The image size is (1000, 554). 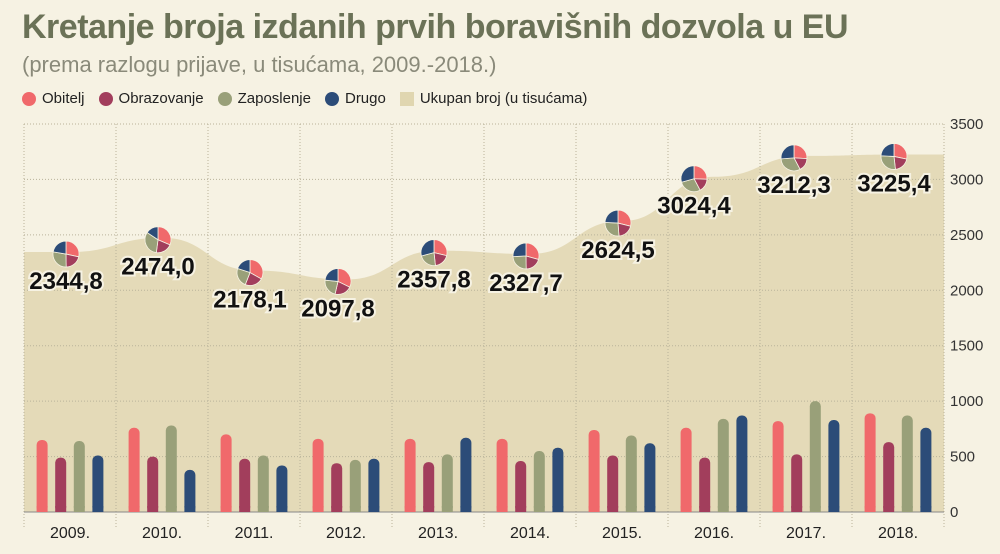 What do you see at coordinates (274, 98) in the screenshot?
I see `legend-label-zaposlenje: Zaposlenje` at bounding box center [274, 98].